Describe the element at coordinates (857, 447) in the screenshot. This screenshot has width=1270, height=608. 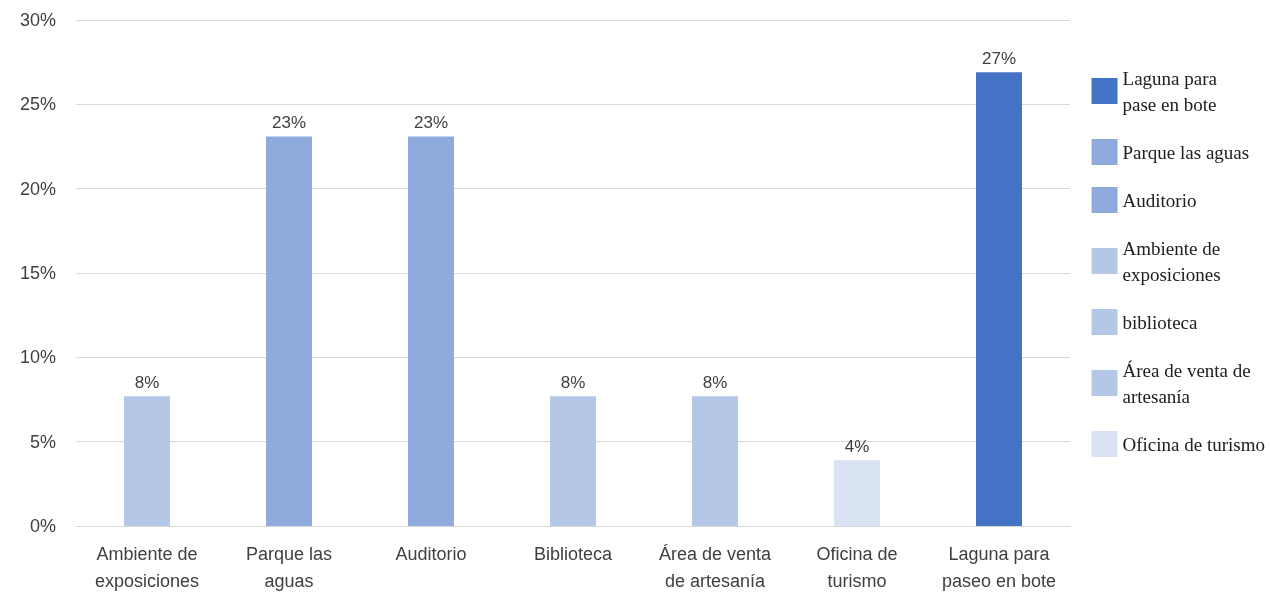
I see `data-label: 4%` at that location.